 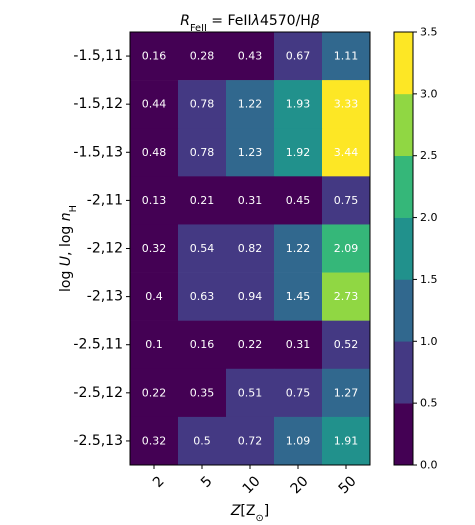 I want to click on cell-value-label: 1.45, so click(x=298, y=296).